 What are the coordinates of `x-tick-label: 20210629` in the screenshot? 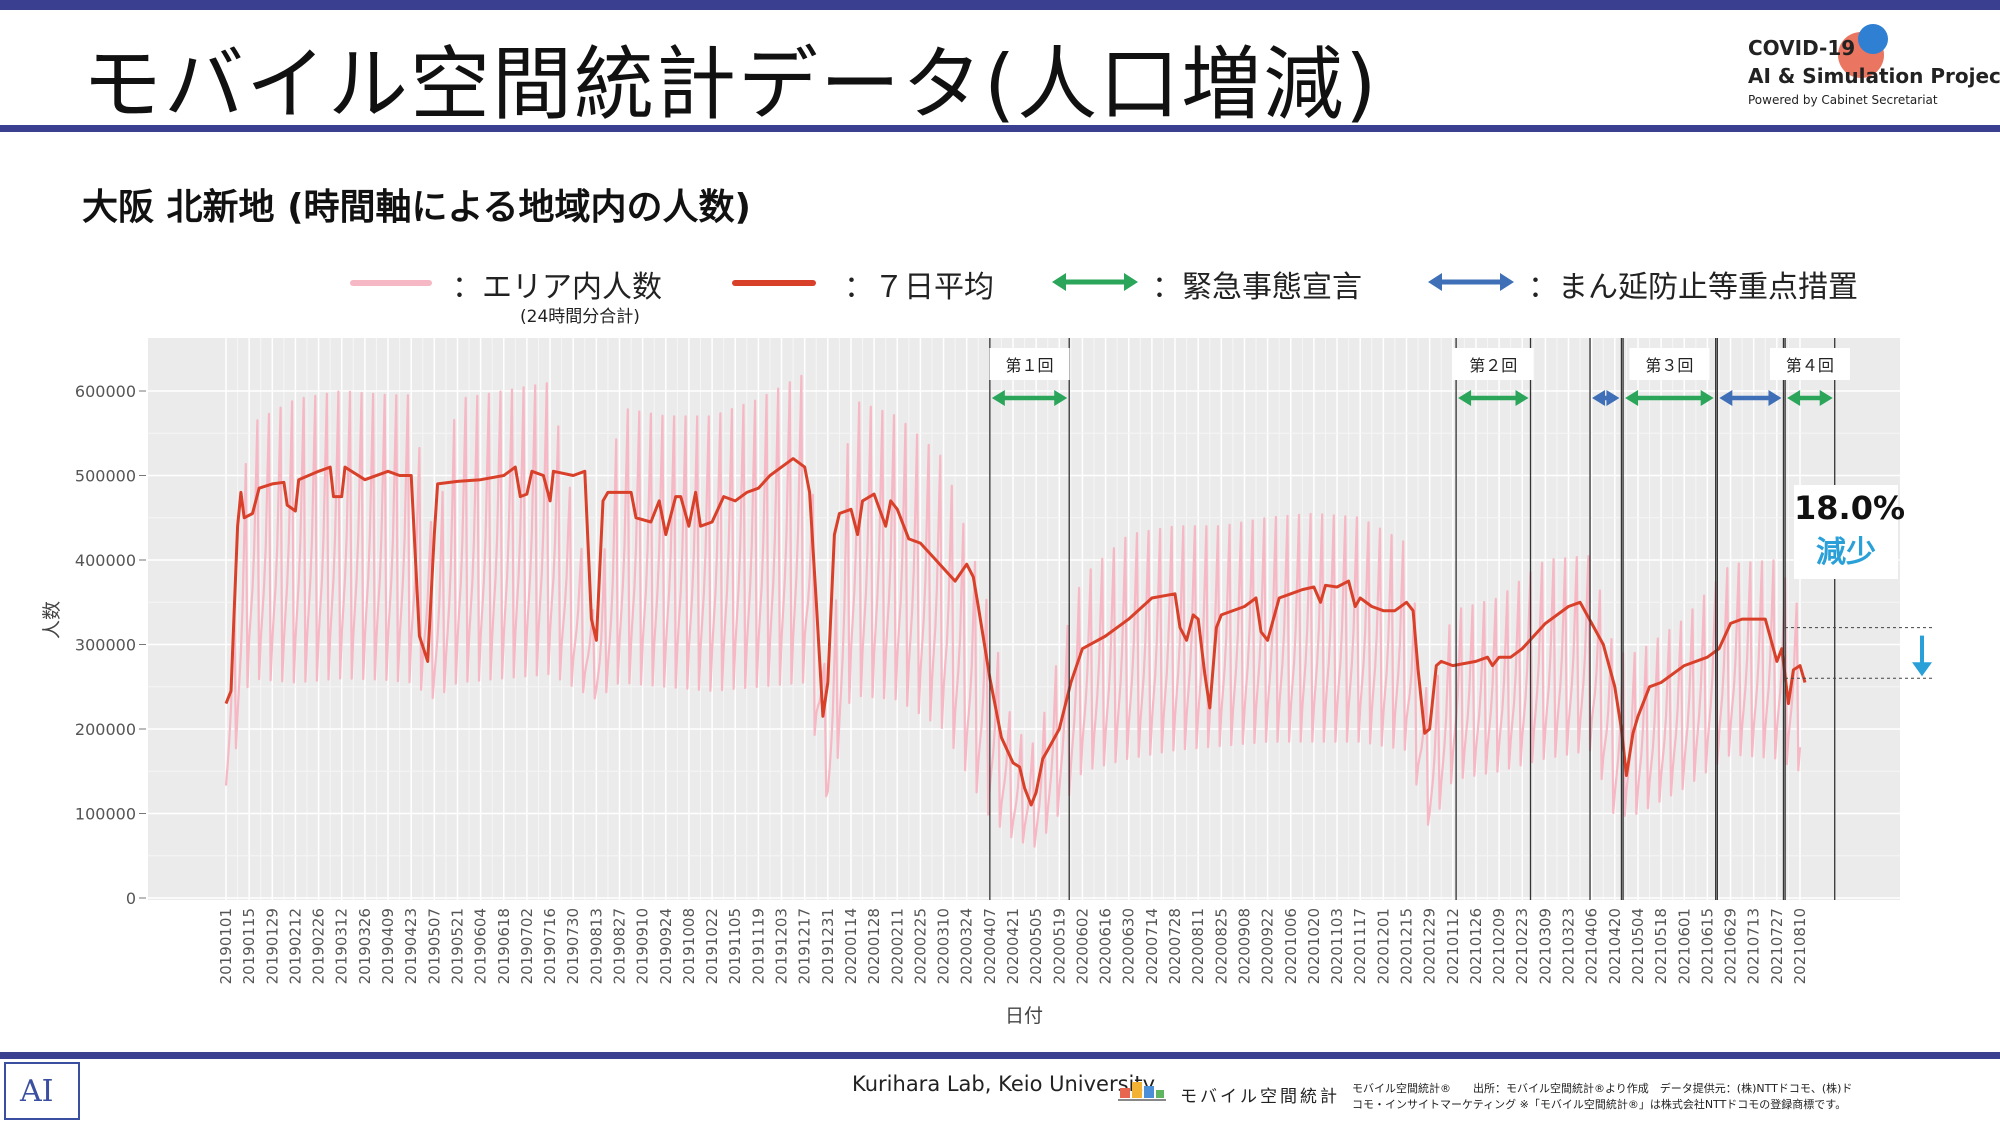 It's located at (1731, 946).